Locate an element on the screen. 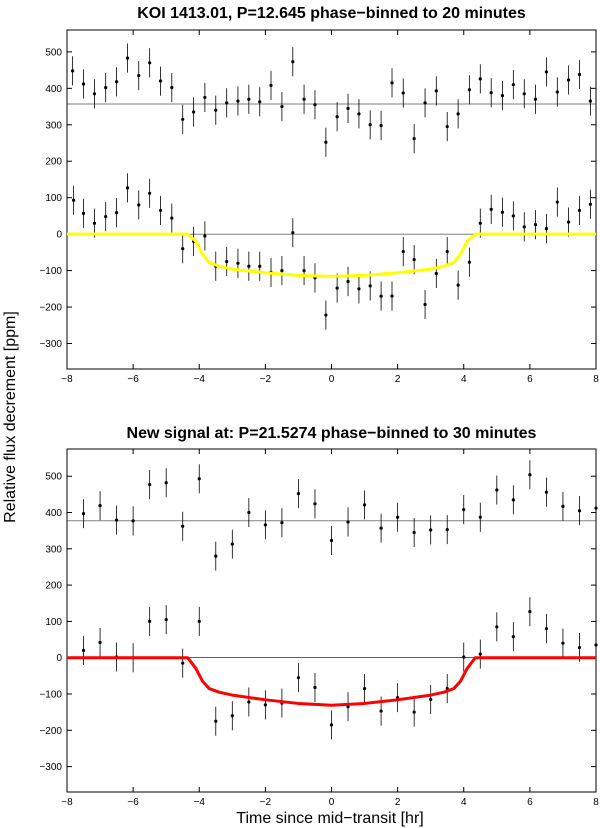 The height and width of the screenshot is (828, 600). y-tick-label: 100 is located at coordinates (53, 622).